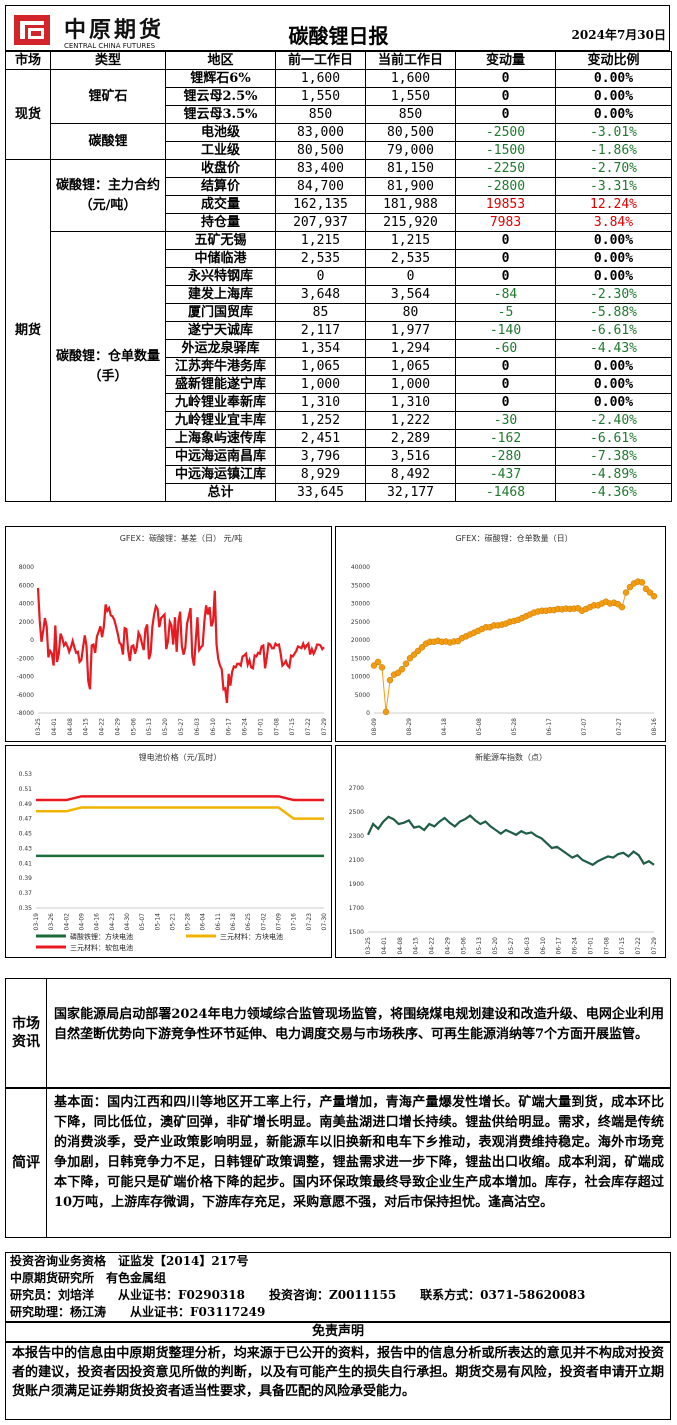 The height and width of the screenshot is (1425, 677). Describe the element at coordinates (356, 860) in the screenshot. I see `nev-y-tick: 2100` at that location.